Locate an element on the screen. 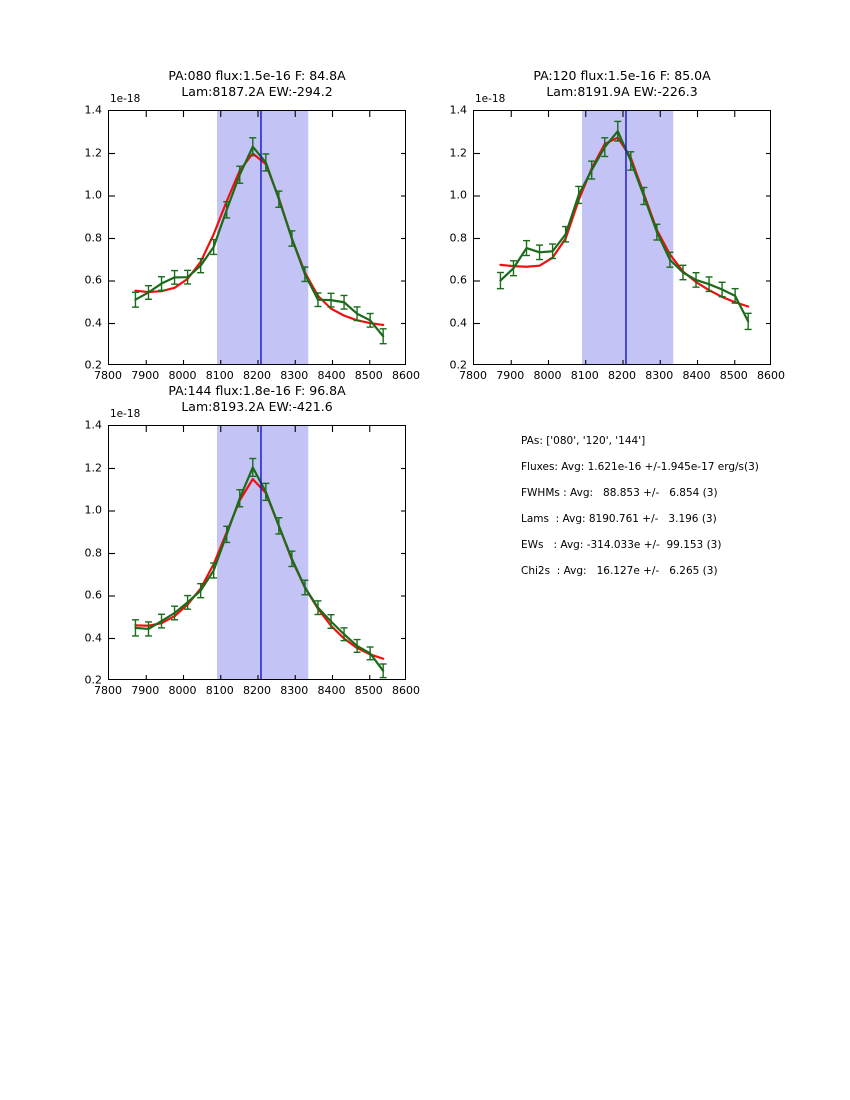 This screenshot has height=1100, width=850. panel-title-line2: Lam:8193.2A EW:-421.6 is located at coordinates (257, 406).